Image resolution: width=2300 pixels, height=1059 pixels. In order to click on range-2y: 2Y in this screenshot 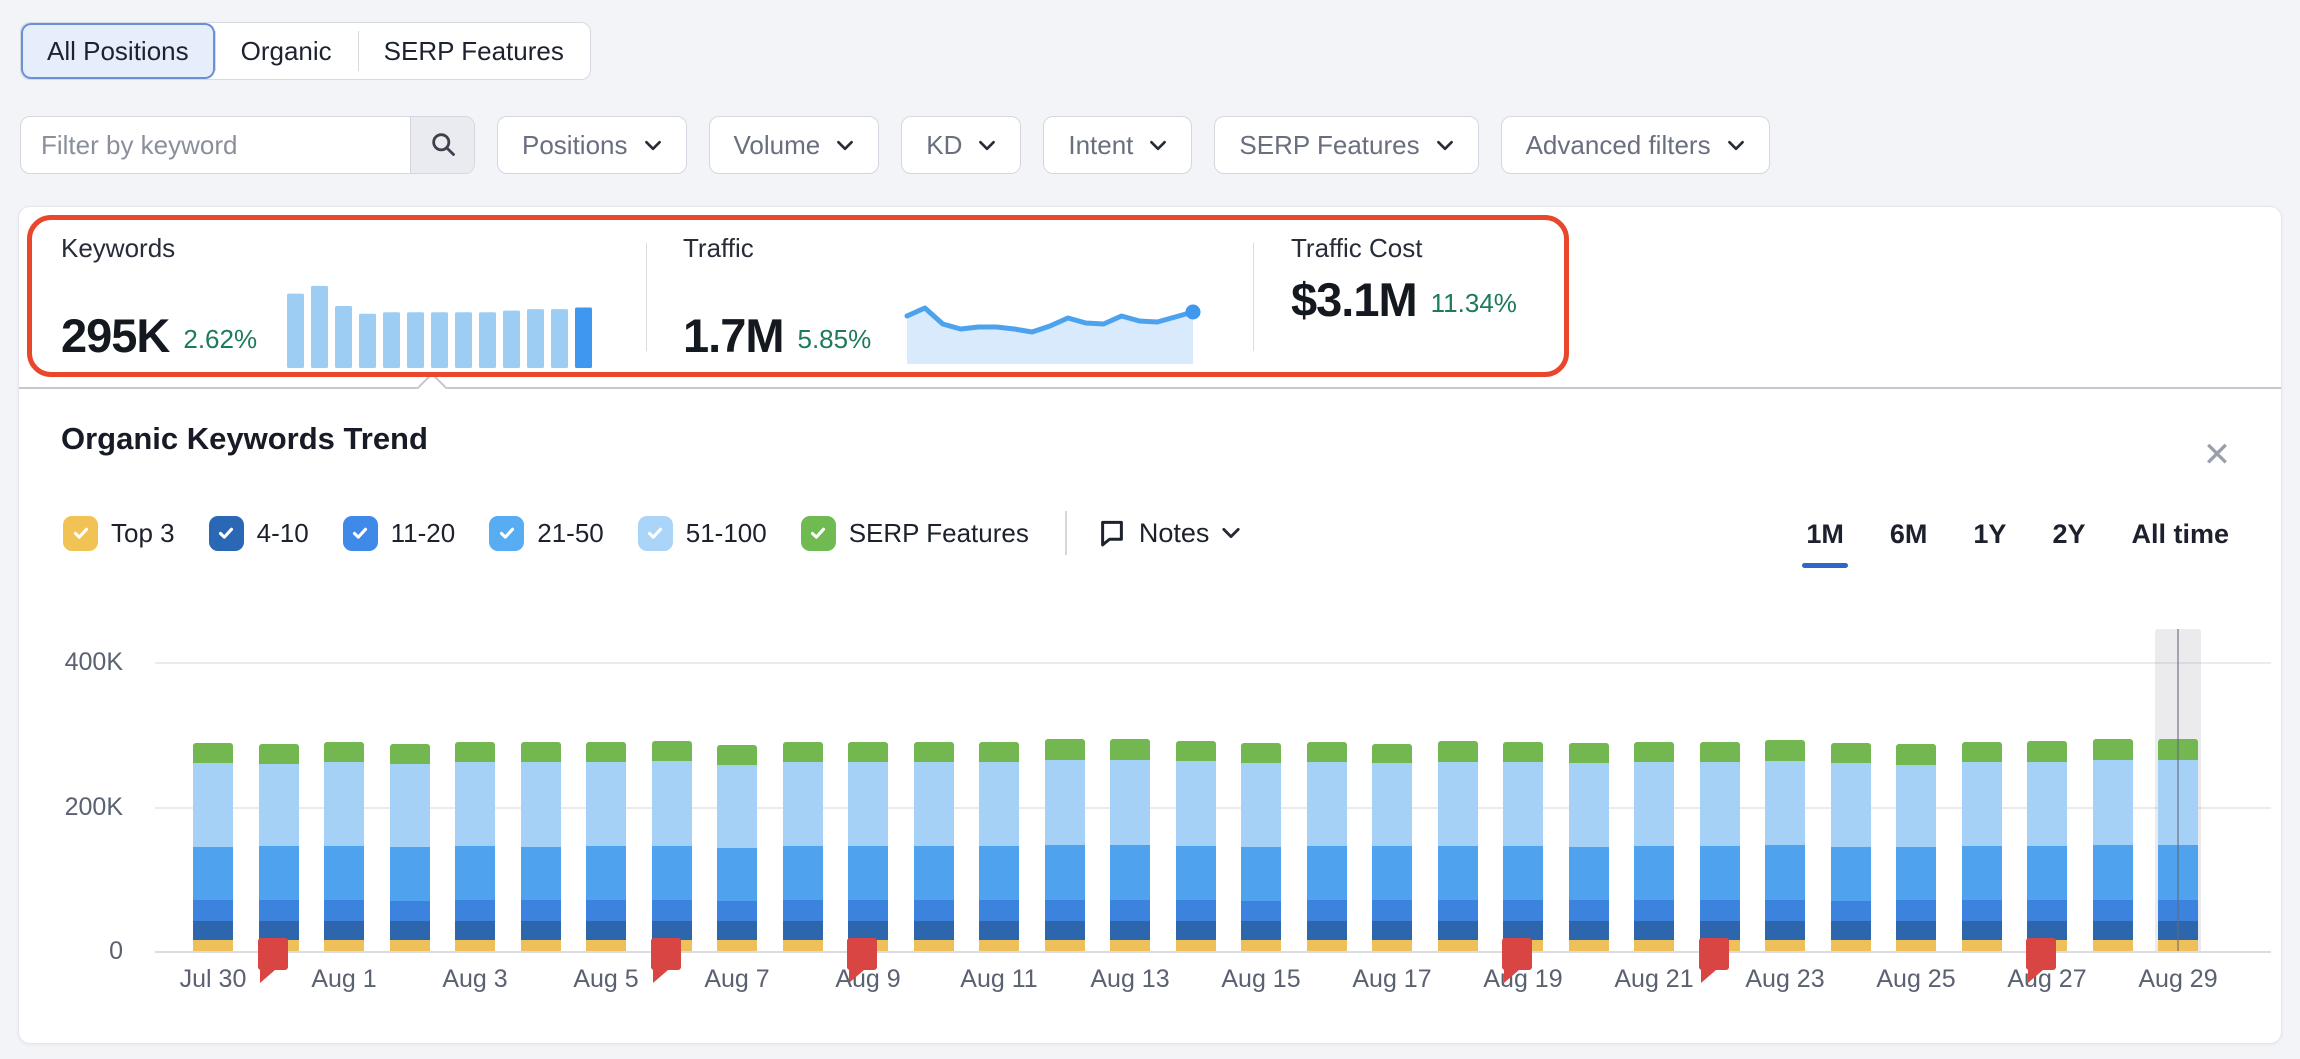, I will do `click(2069, 534)`.